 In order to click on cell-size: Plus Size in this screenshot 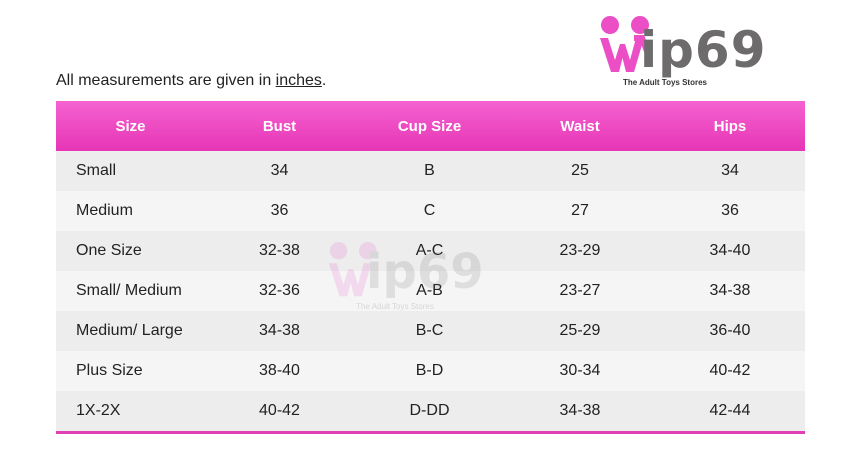, I will do `click(109, 370)`.